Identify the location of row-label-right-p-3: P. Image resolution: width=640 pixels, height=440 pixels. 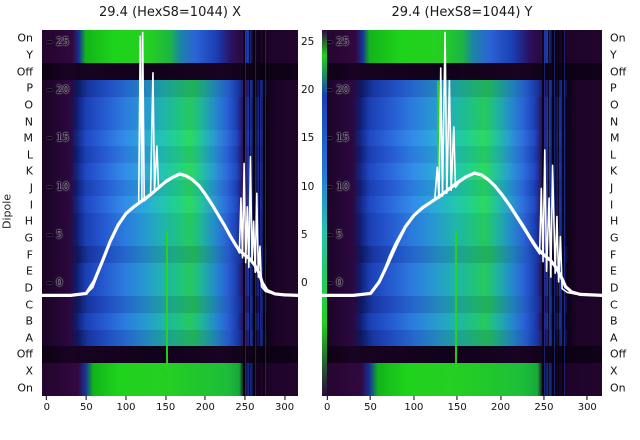
(613, 88).